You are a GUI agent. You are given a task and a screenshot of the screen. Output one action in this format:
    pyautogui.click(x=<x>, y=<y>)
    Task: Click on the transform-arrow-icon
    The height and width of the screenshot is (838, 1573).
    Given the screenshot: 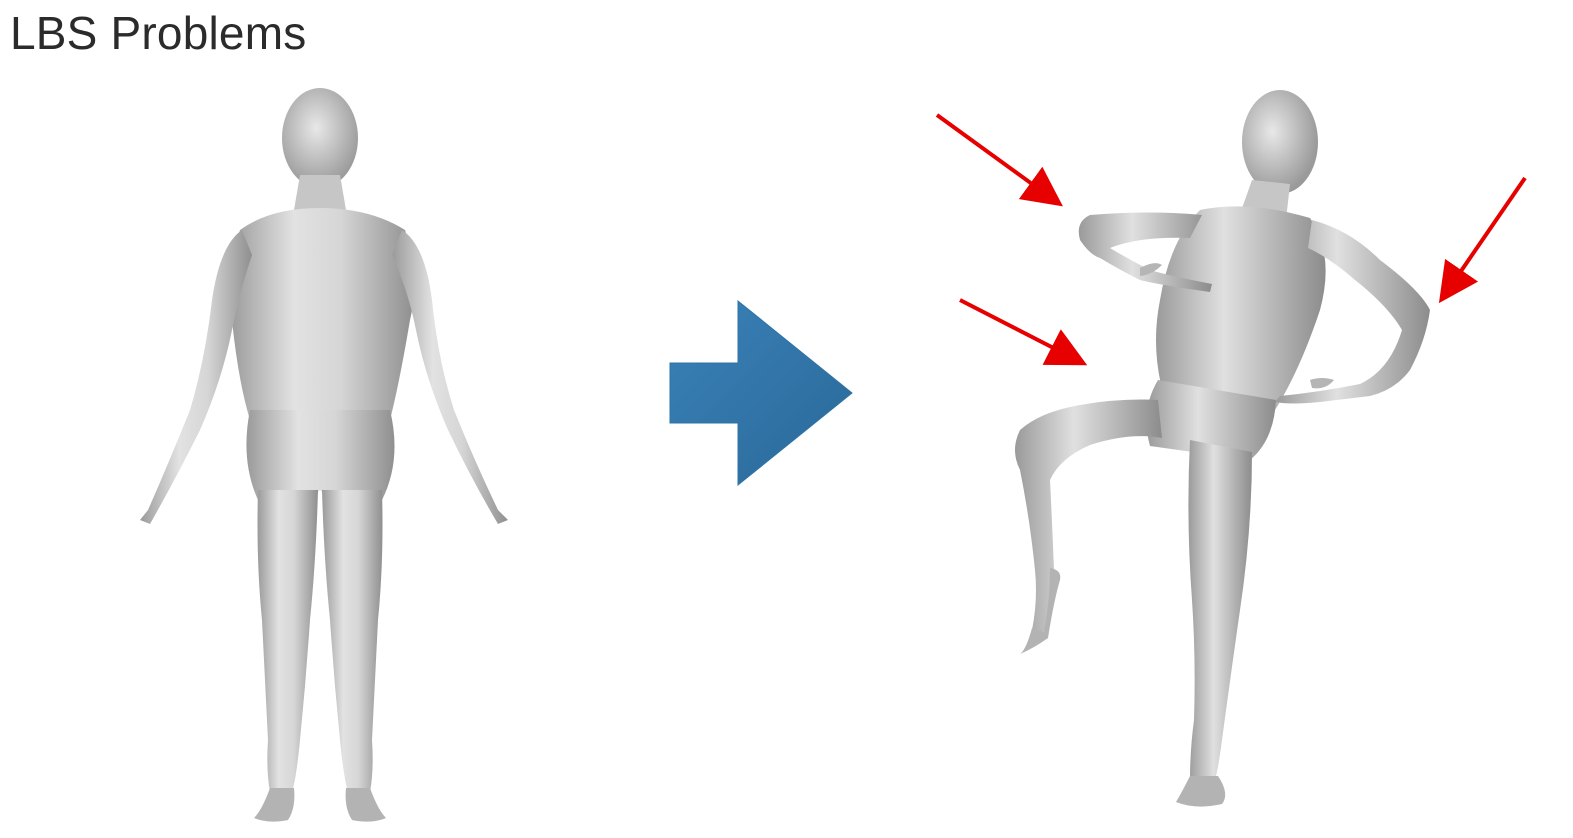 What is the action you would take?
    pyautogui.click(x=760, y=395)
    